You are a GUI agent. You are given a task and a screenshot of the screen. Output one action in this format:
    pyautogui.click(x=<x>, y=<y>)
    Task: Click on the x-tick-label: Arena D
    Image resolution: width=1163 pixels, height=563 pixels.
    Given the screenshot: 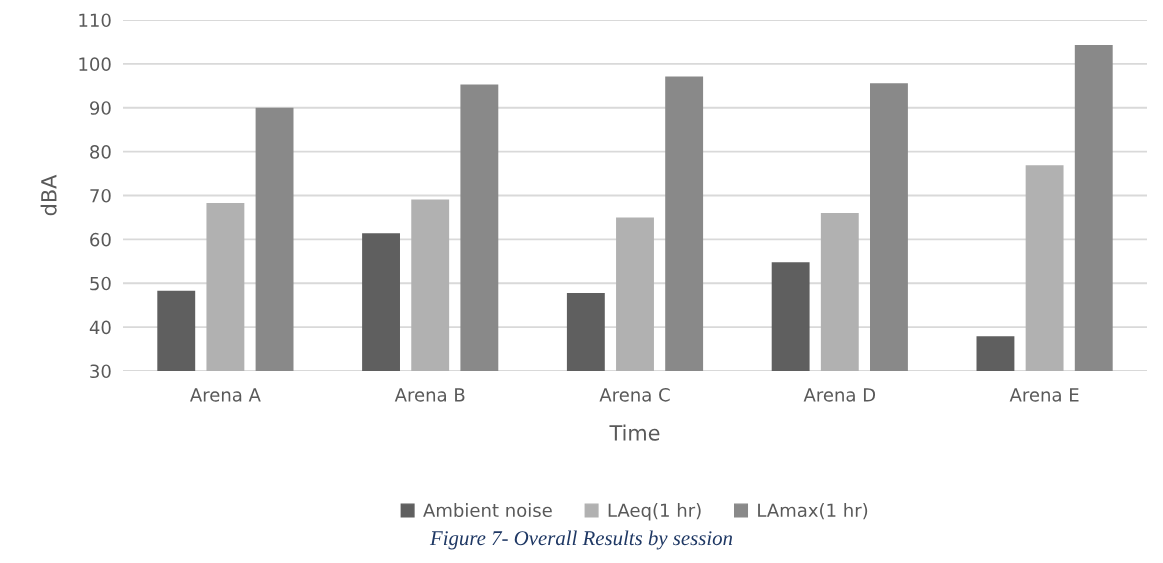 What is the action you would take?
    pyautogui.click(x=839, y=395)
    